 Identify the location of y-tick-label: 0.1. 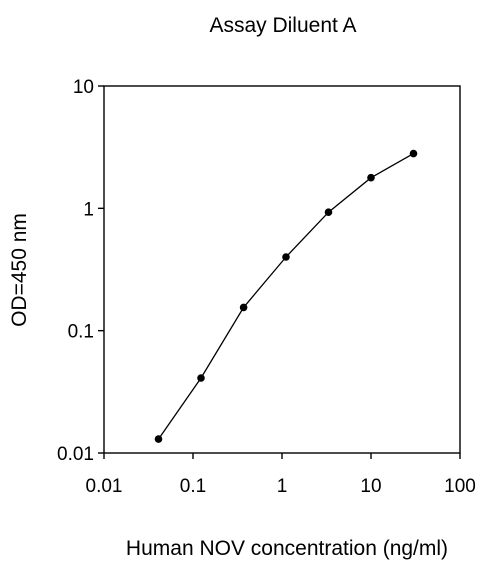
(81, 332).